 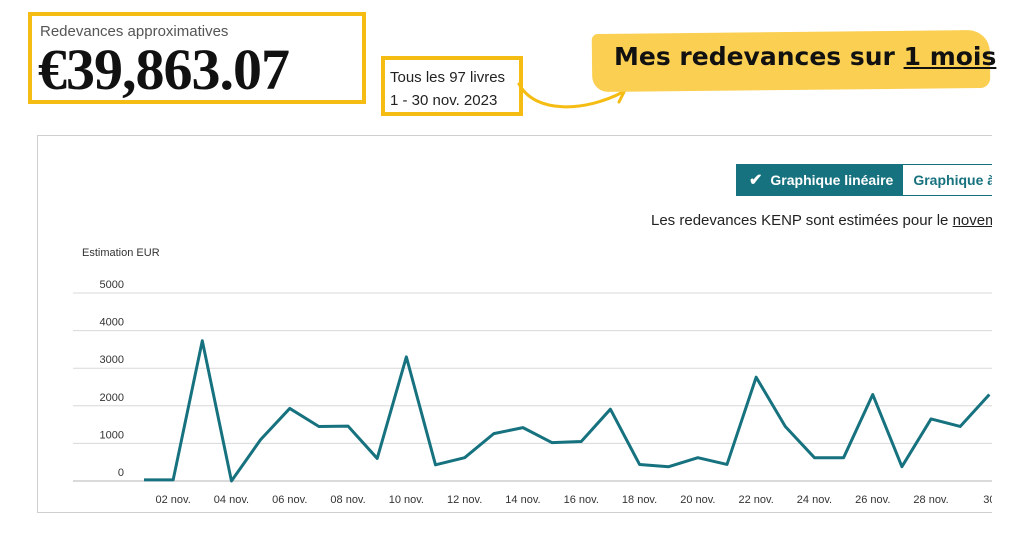 I want to click on x-tick-label: 12 nov., so click(x=464, y=500).